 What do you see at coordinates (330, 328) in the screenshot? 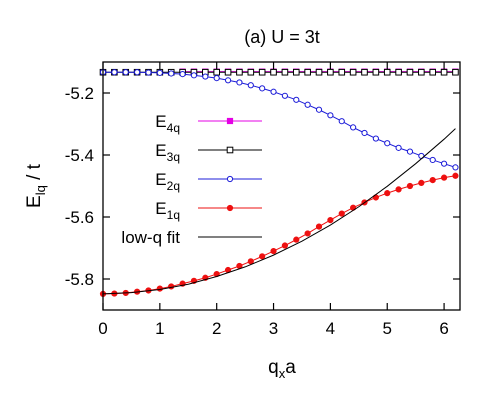
I see `x-tick-label: 4` at bounding box center [330, 328].